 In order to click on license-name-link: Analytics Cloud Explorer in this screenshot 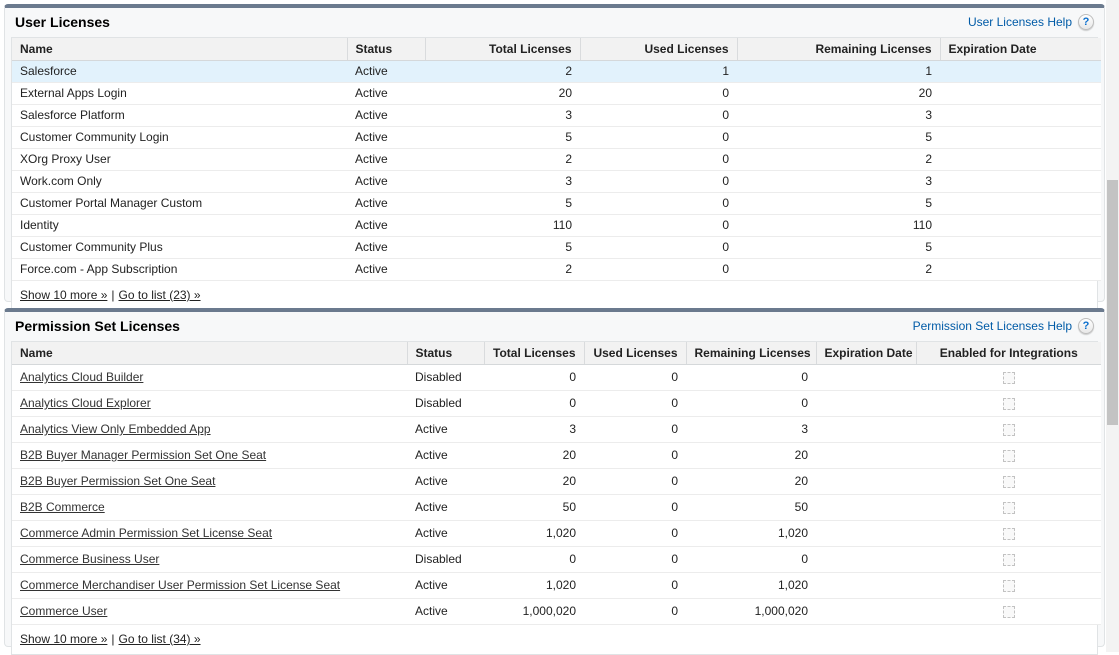, I will do `click(85, 403)`.